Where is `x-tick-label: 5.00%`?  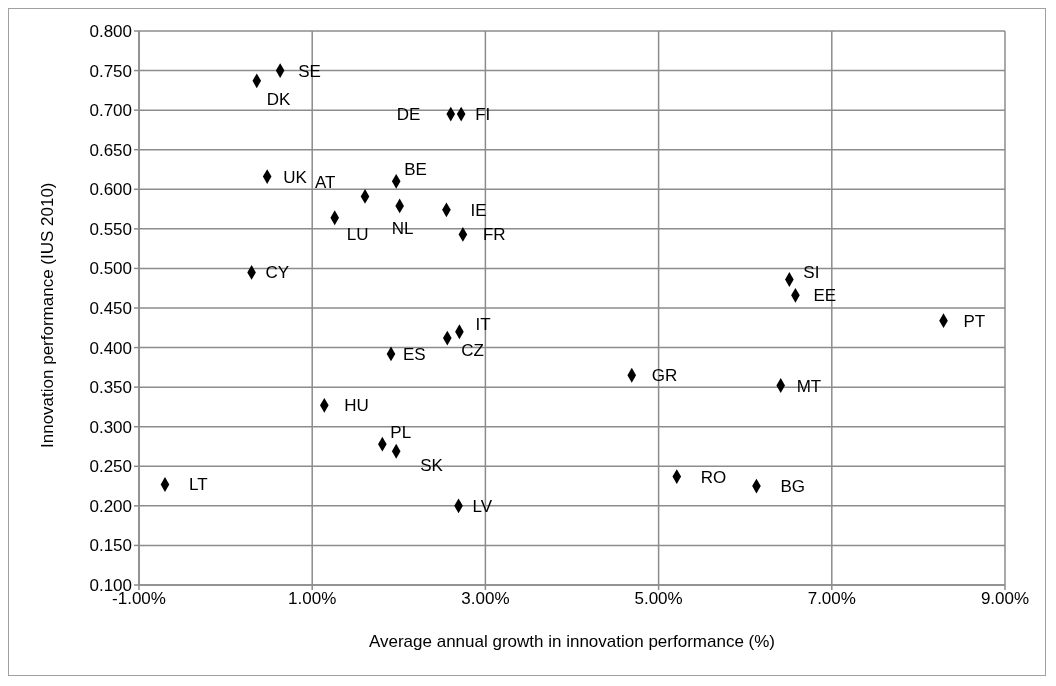 x-tick-label: 5.00% is located at coordinates (658, 599).